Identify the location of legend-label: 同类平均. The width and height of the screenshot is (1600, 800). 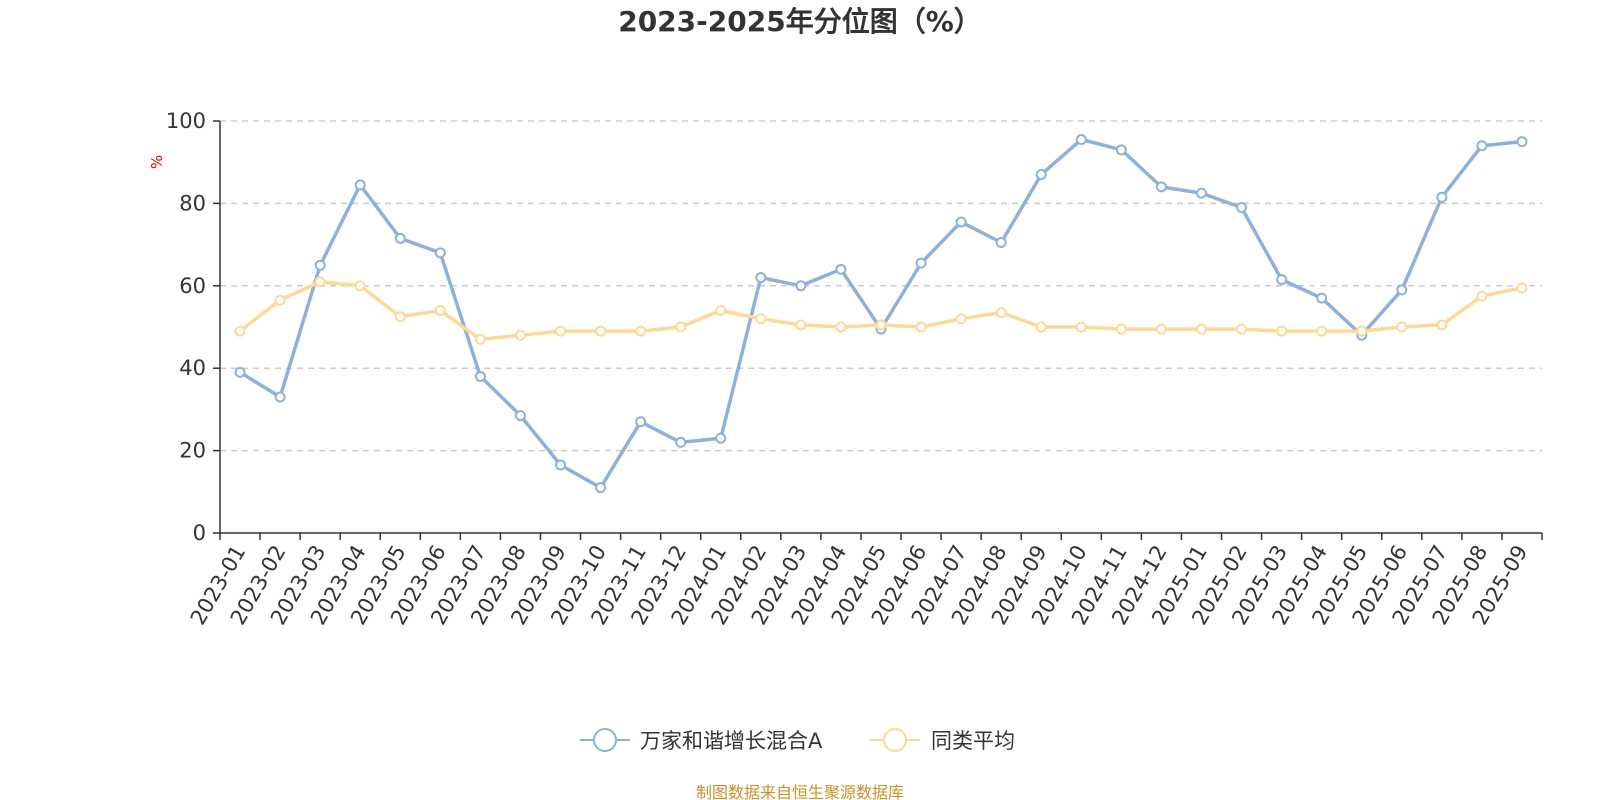
(973, 741).